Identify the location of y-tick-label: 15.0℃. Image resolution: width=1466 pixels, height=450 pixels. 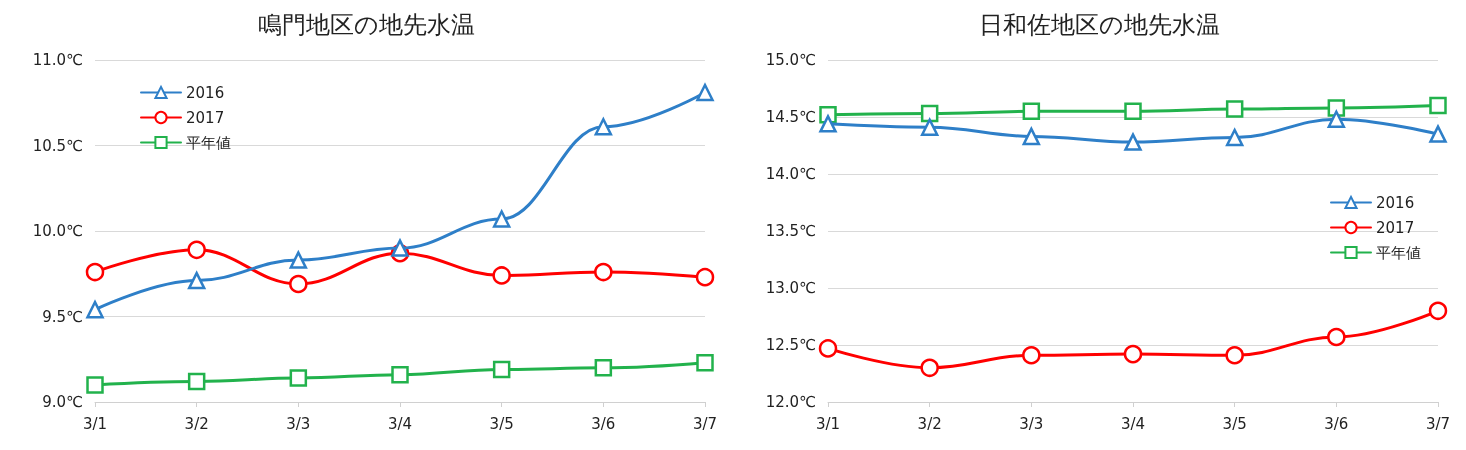
(790, 60).